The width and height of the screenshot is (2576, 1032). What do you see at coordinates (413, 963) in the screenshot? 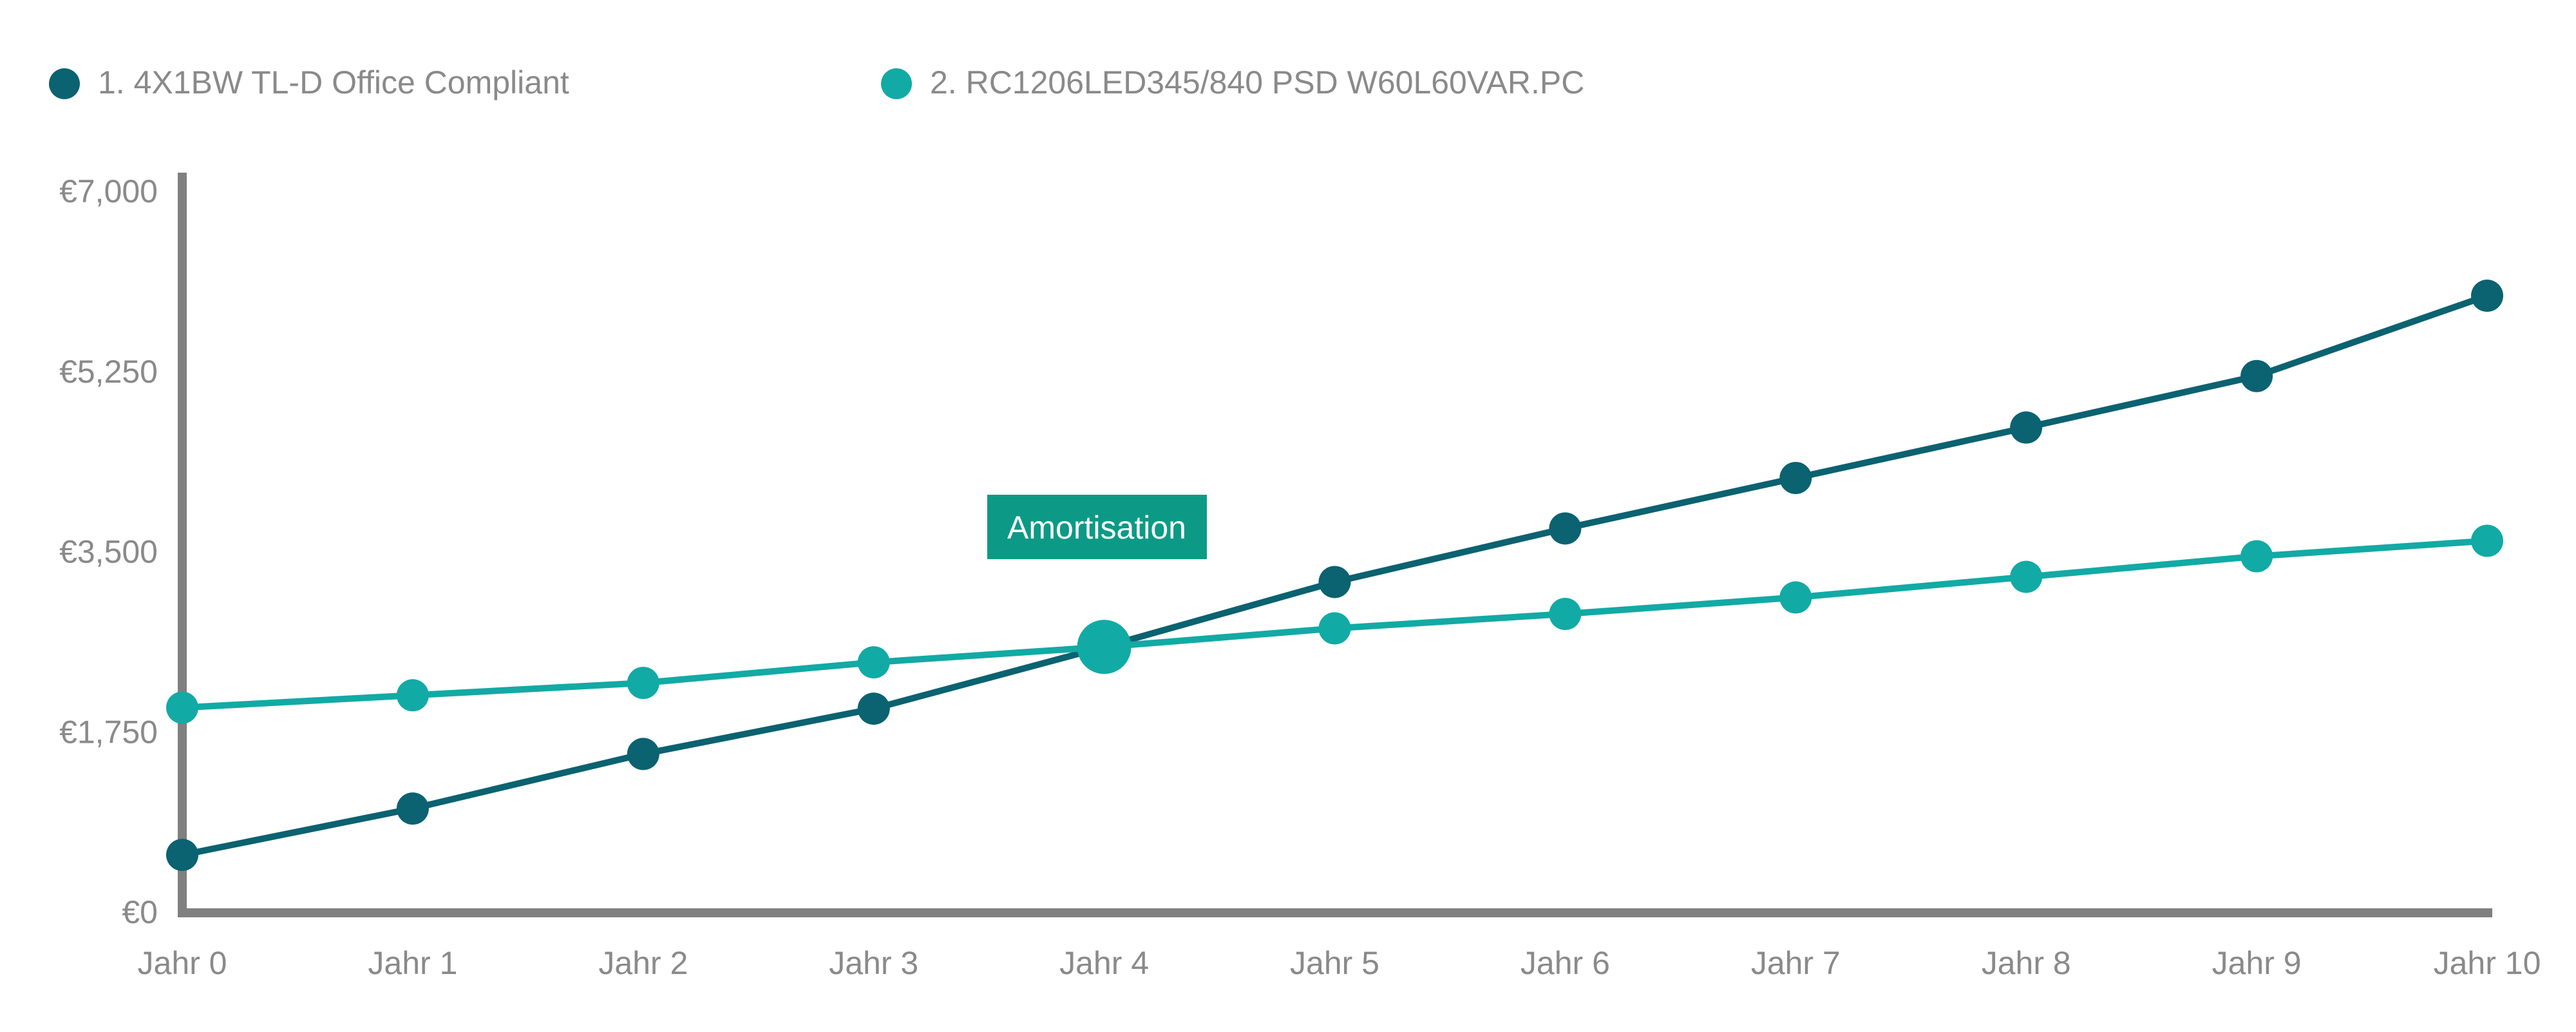
I see `x-tick-label: Jahr 1` at bounding box center [413, 963].